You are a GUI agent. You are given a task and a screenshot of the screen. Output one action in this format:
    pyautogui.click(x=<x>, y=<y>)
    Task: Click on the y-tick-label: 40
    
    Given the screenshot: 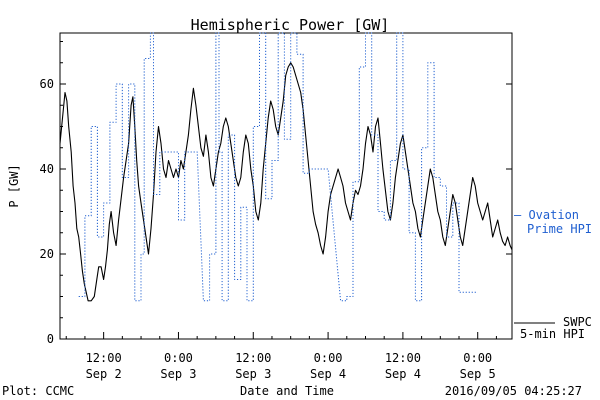 What is the action you would take?
    pyautogui.click(x=47, y=169)
    